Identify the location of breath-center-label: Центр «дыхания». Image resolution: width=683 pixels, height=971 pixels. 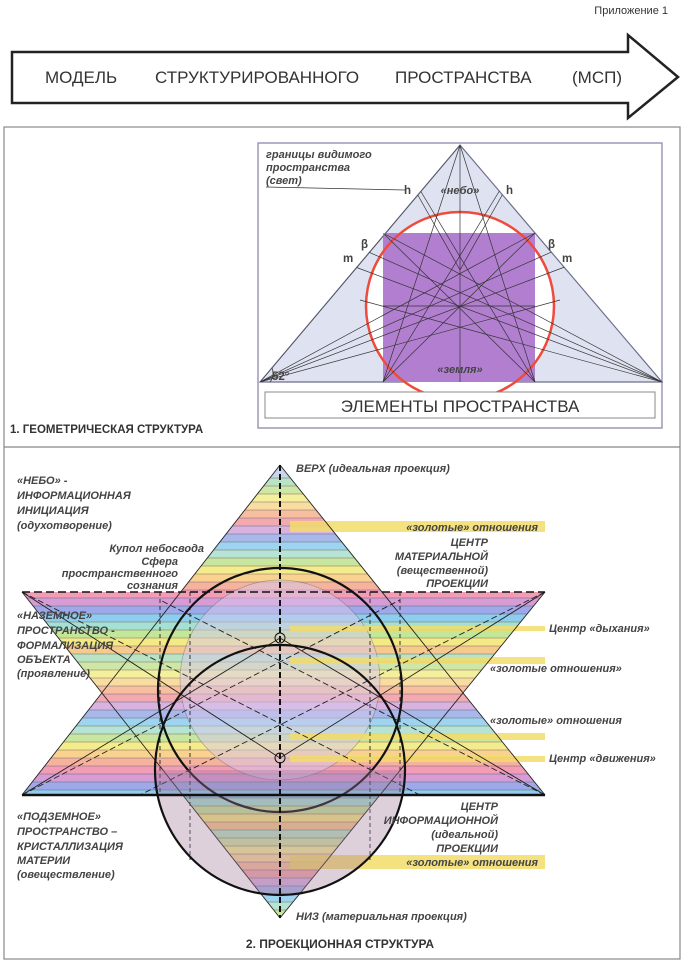
(599, 629).